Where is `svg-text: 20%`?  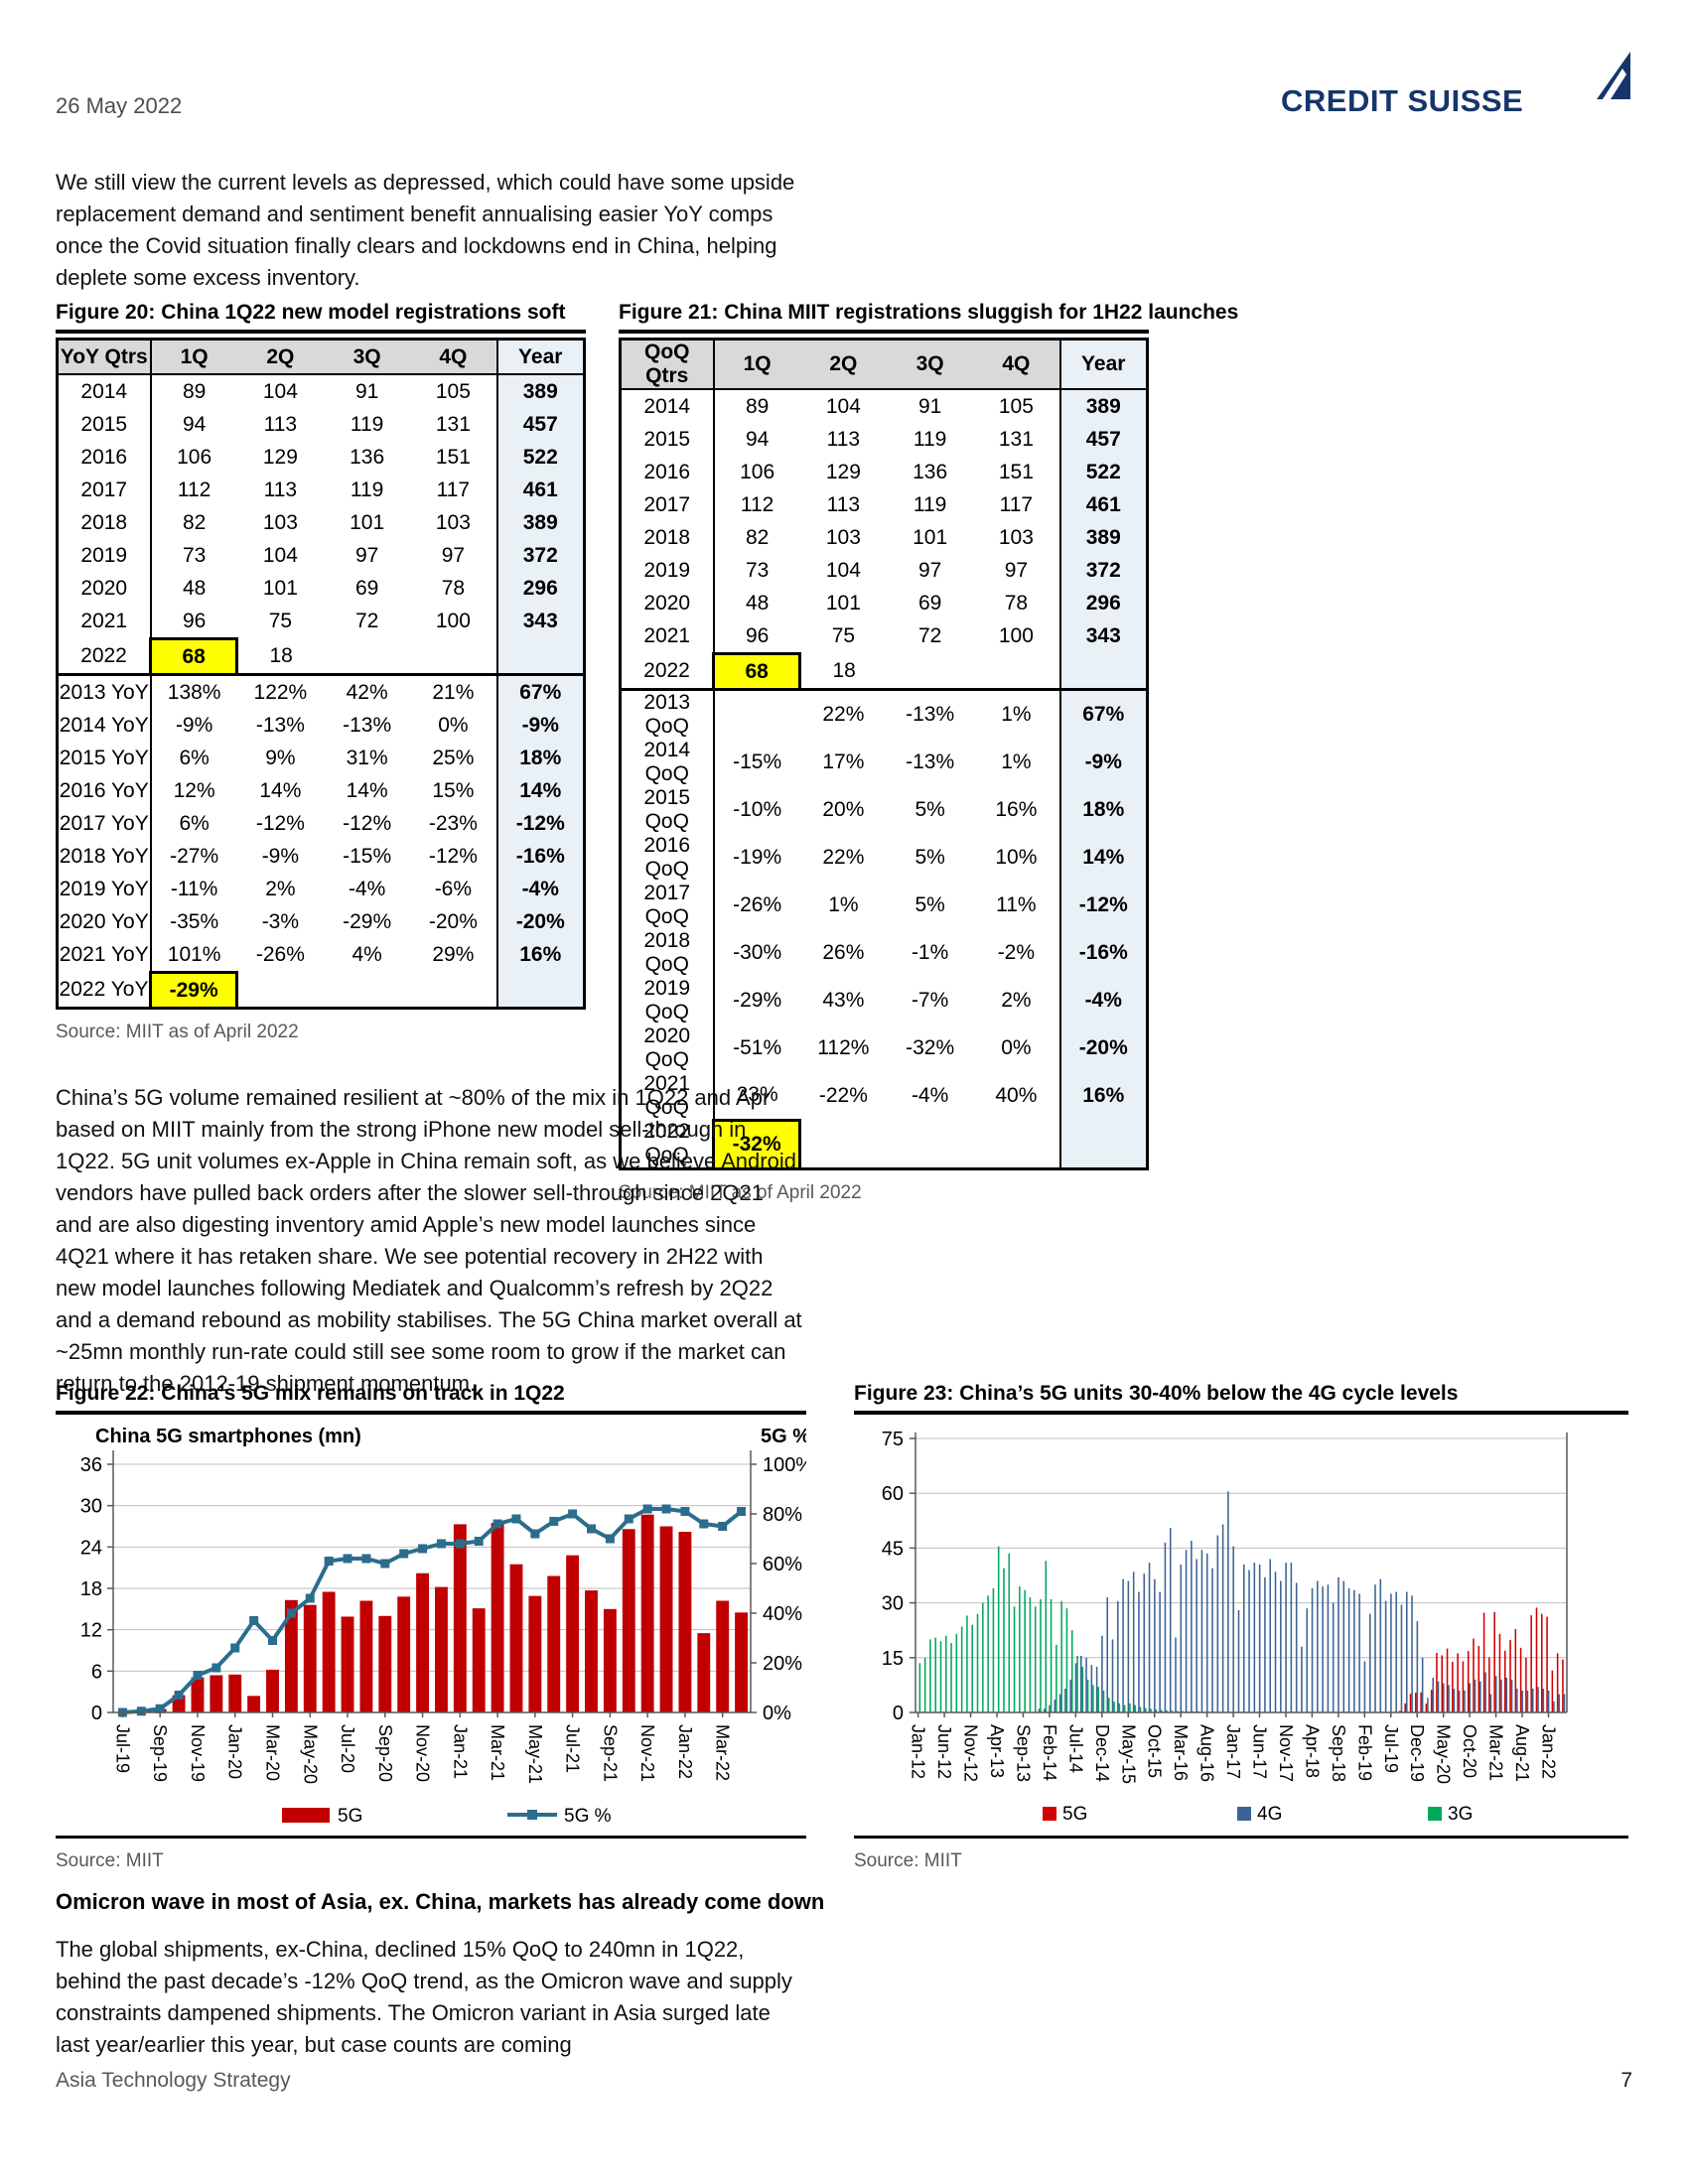
svg-text: 20% is located at coordinates (782, 1664).